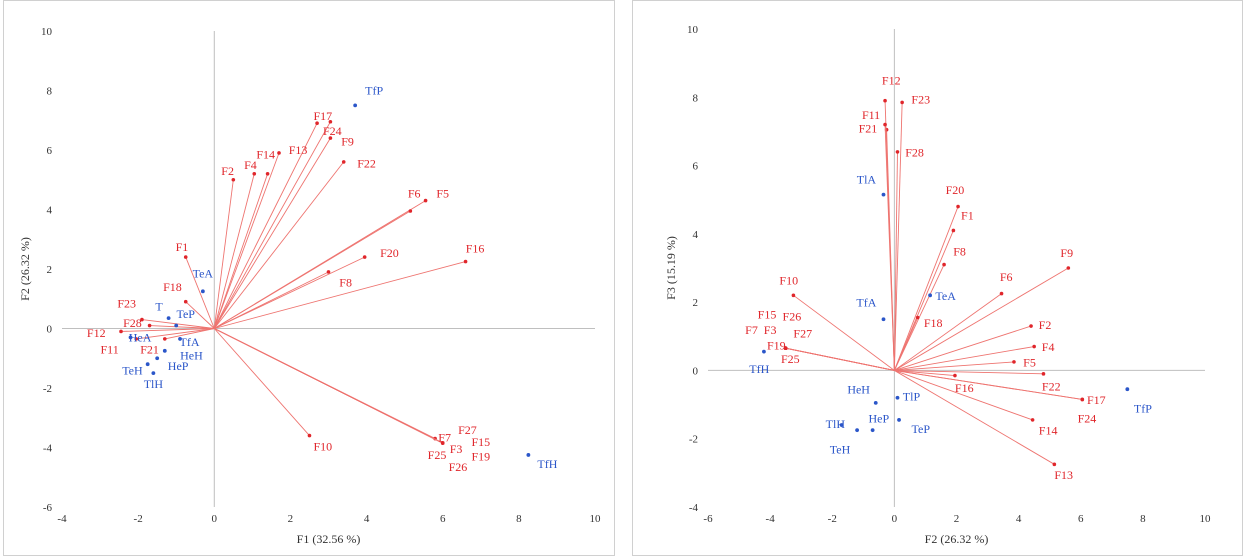 The width and height of the screenshot is (1244, 559). Describe the element at coordinates (175, 334) in the screenshot. I see `left-vector-f11` at that location.